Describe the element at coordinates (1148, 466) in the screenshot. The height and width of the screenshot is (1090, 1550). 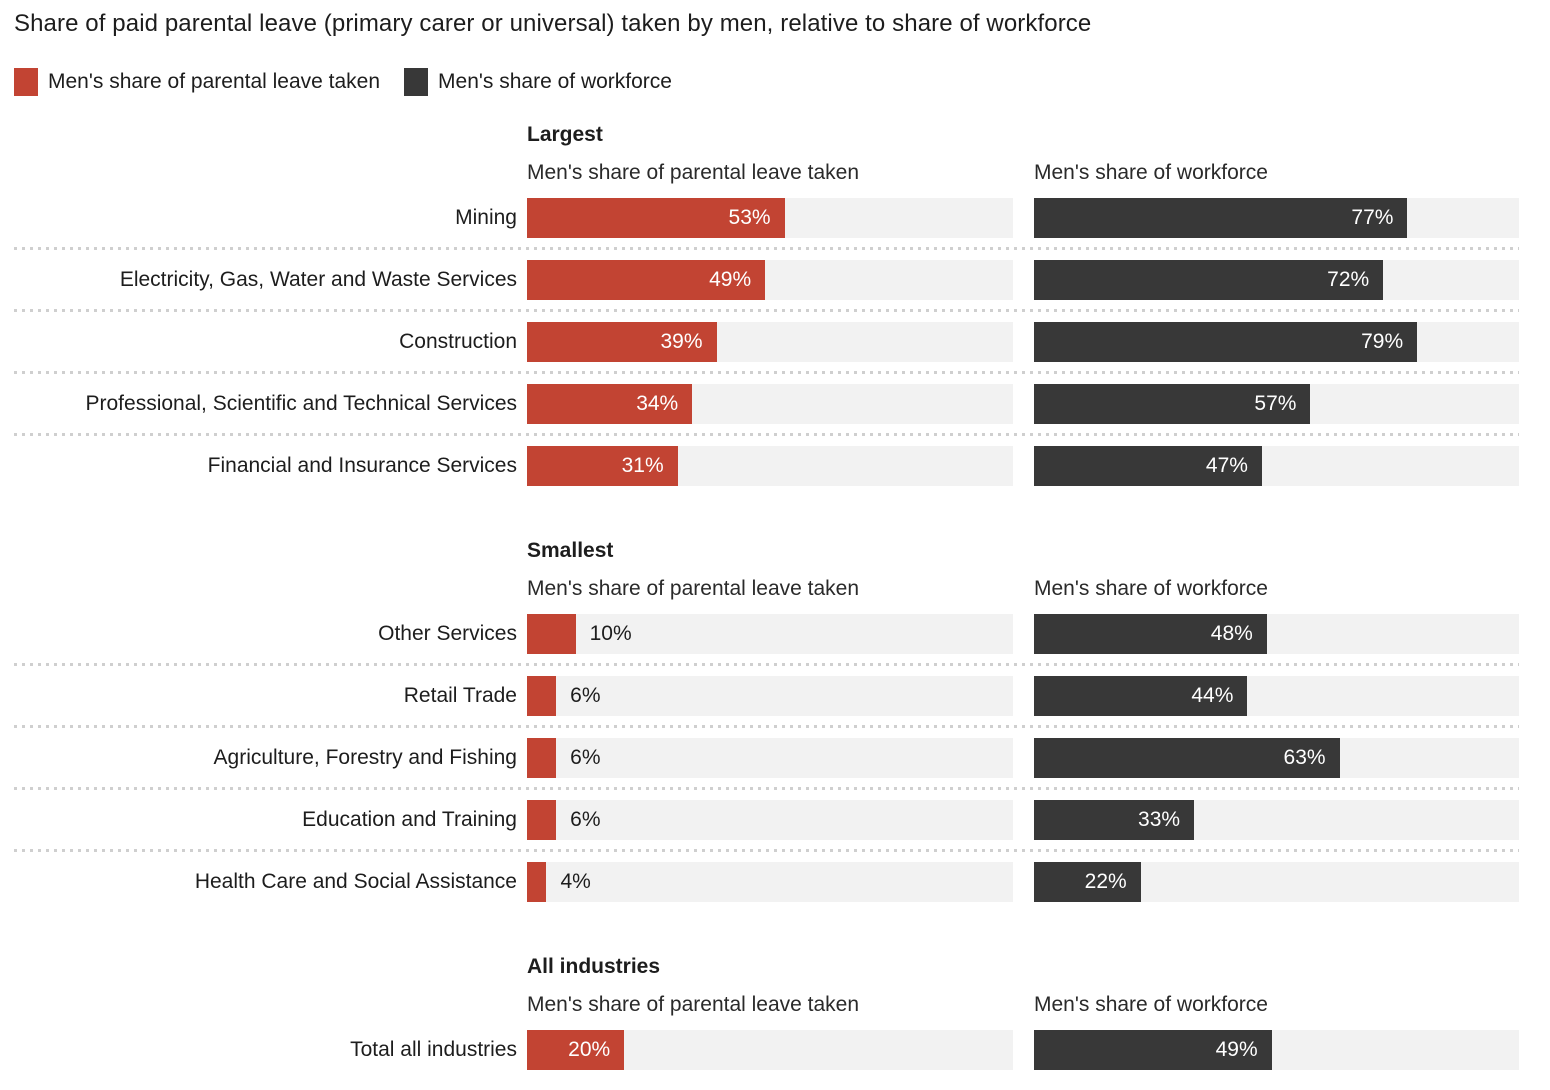
I see `bar-workforce-fill: 47%` at that location.